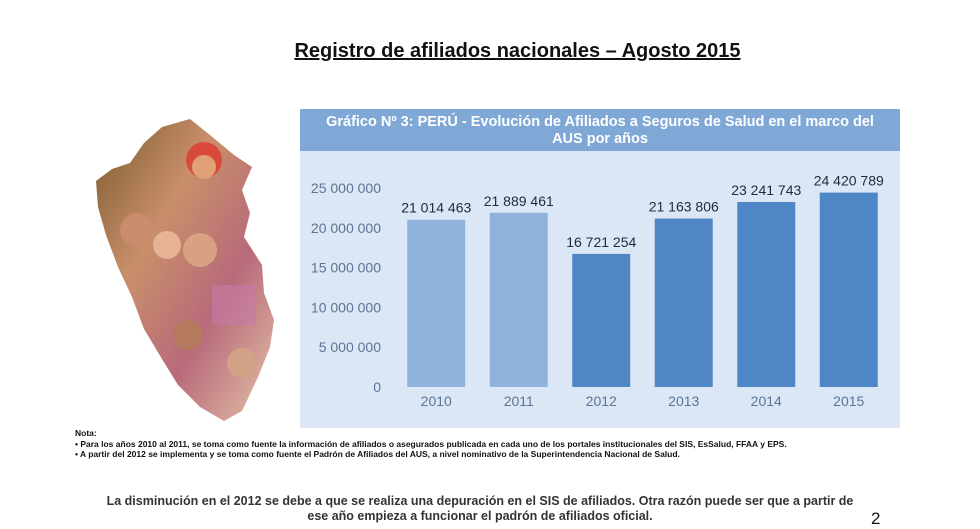  Describe the element at coordinates (848, 401) in the screenshot. I see `x-tick-label: 2015` at that location.